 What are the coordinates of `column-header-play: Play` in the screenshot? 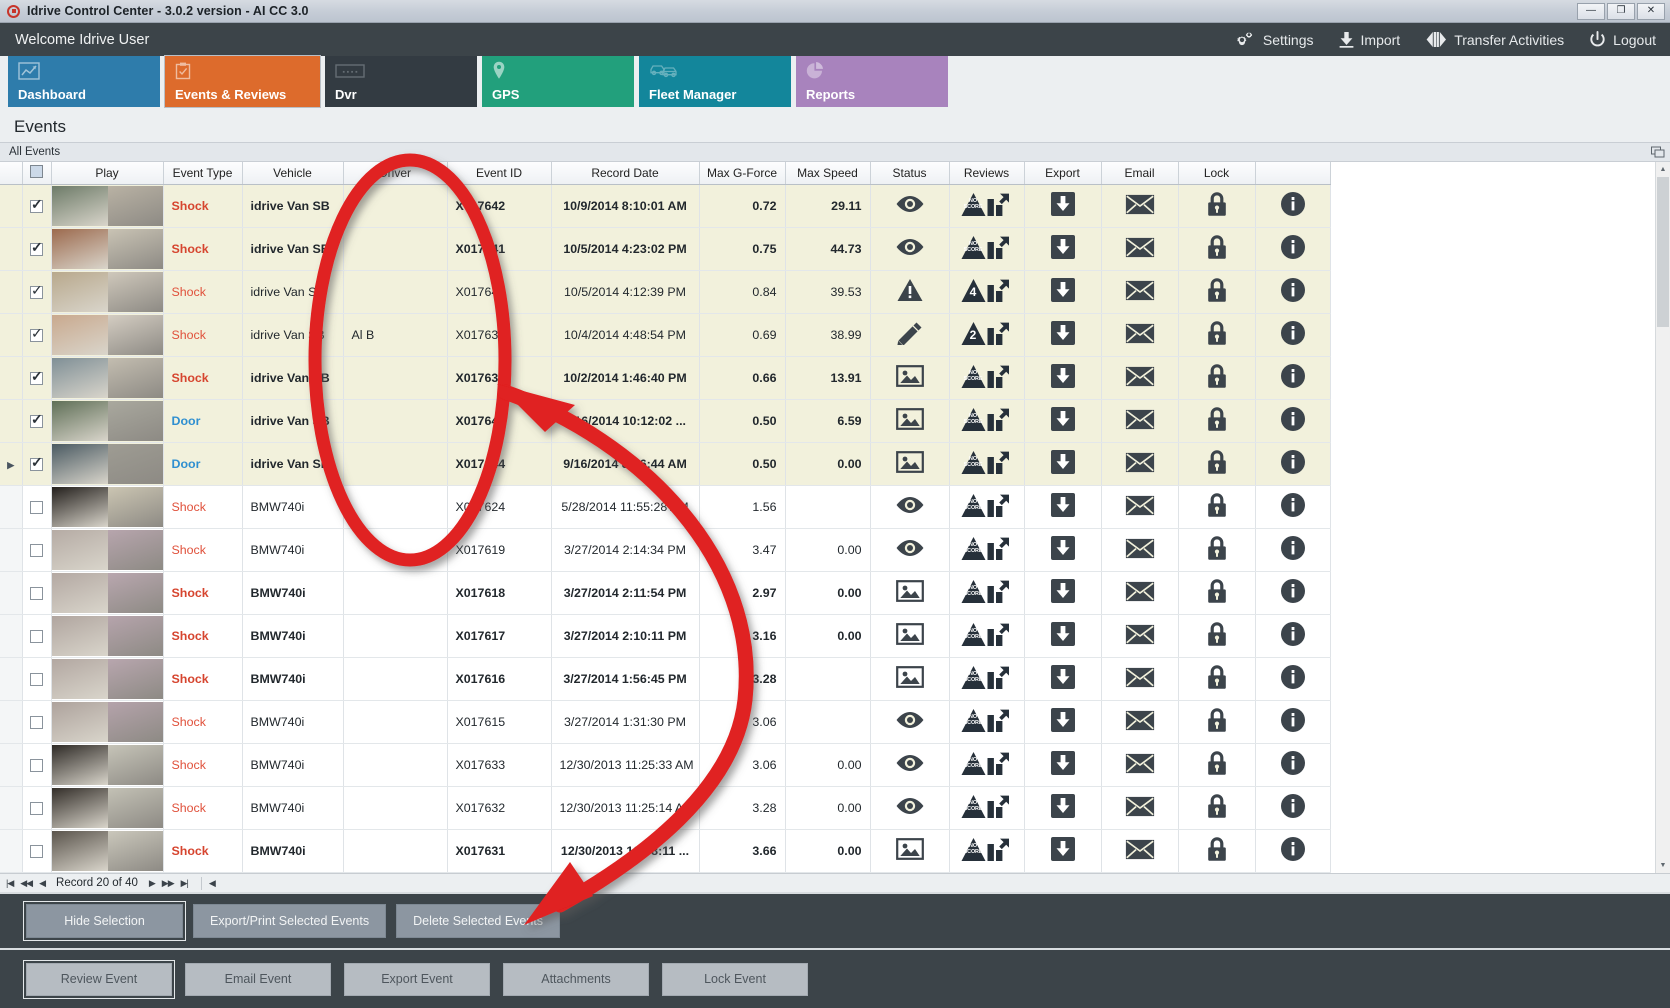 It's located at (107, 173).